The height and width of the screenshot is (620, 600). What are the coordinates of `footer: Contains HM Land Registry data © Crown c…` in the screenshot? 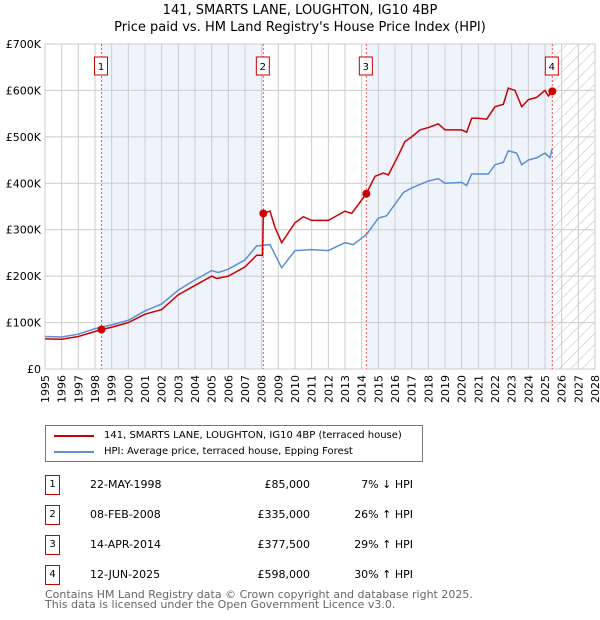 It's located at (259, 599).